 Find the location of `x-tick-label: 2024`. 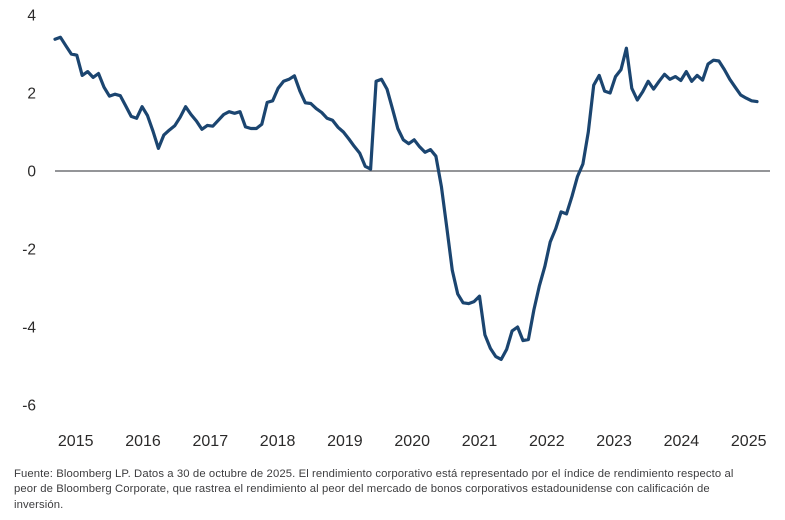

x-tick-label: 2024 is located at coordinates (682, 441).